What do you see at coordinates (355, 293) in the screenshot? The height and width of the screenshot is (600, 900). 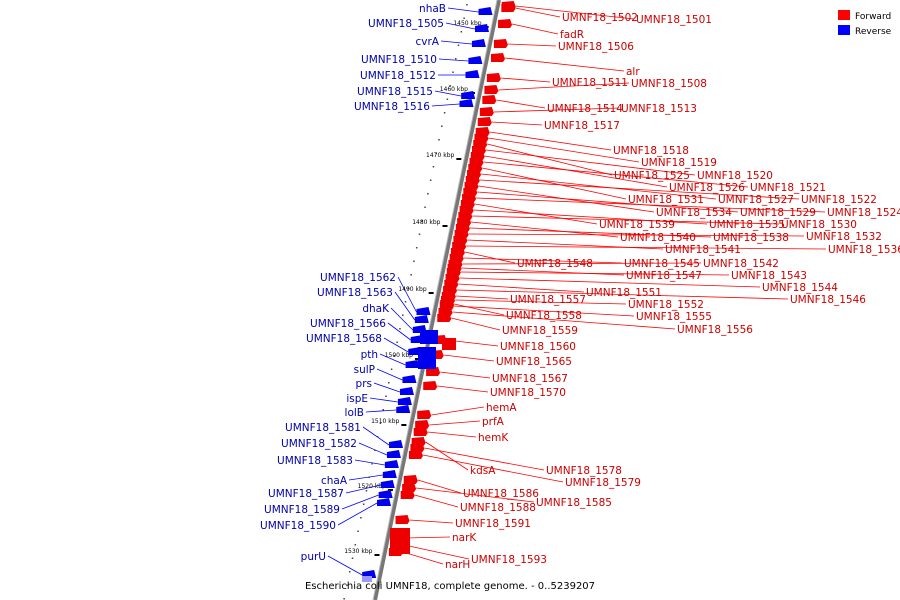 I see `reverse-gene-label: UMNF18_1563` at bounding box center [355, 293].